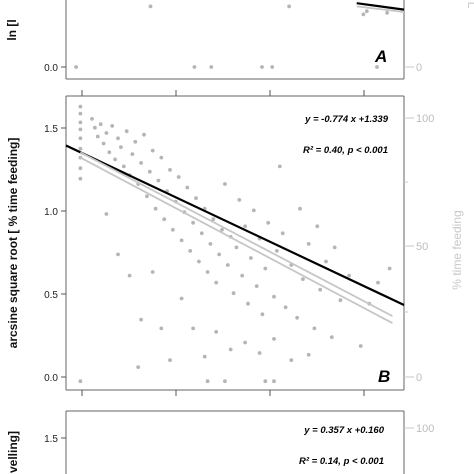  I want to click on panel-a-lines, so click(380, 7).